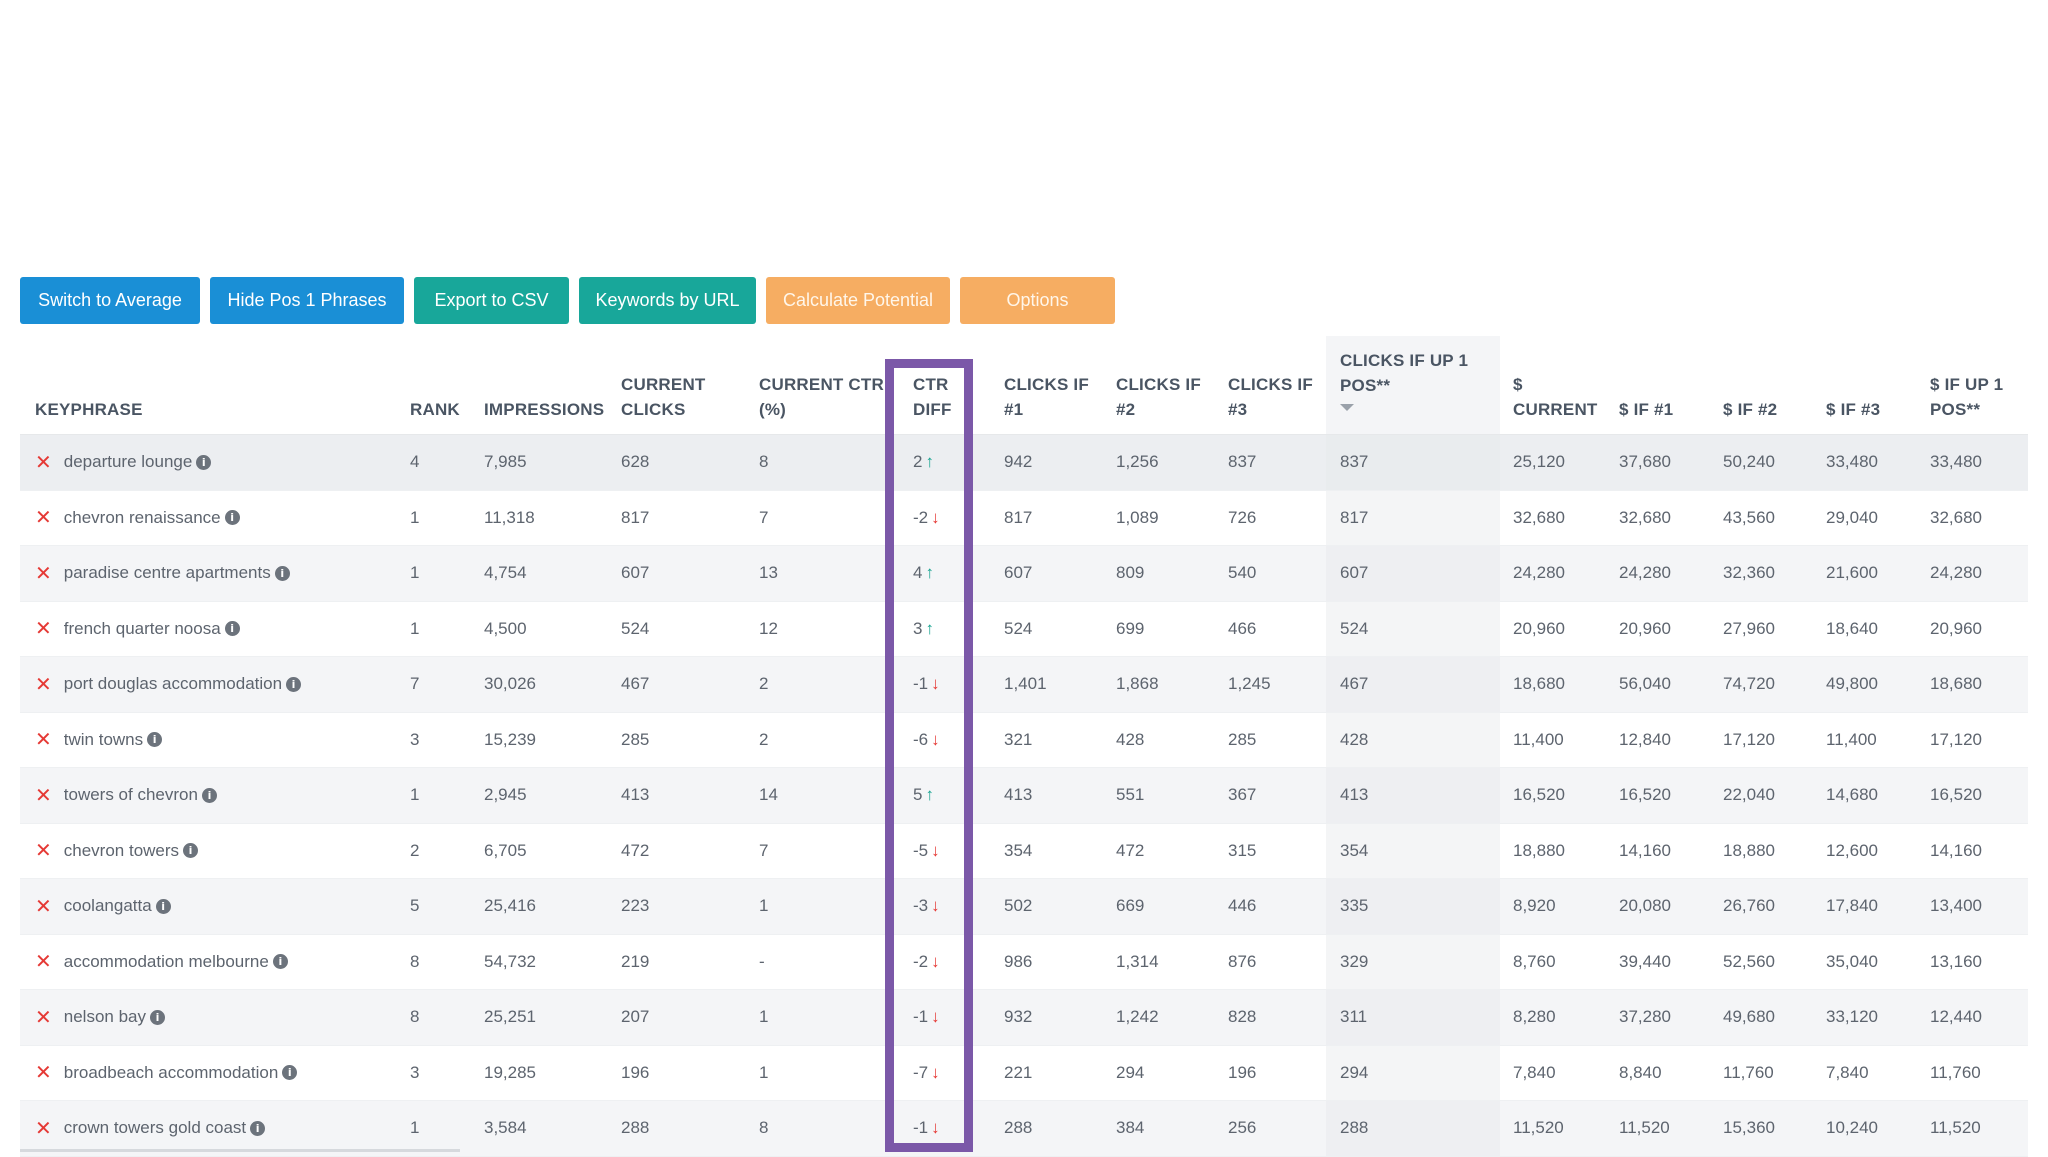 This screenshot has height=1157, width=2048. What do you see at coordinates (1749, 573) in the screenshot?
I see `d2-cell: 32,360` at bounding box center [1749, 573].